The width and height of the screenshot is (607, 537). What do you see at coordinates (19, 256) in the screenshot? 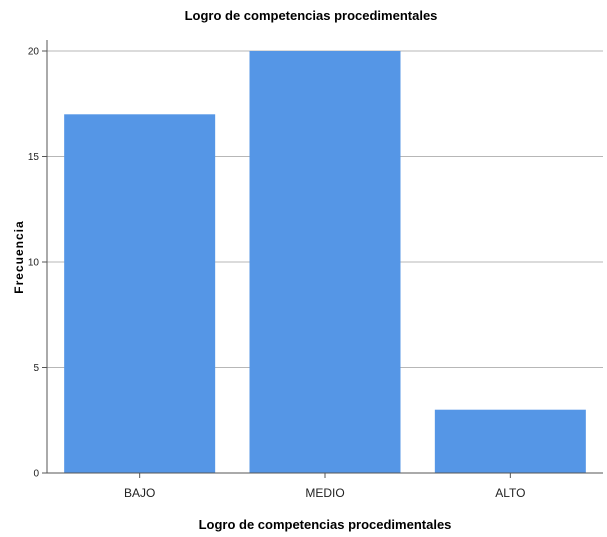
I see `y-axis-title: Frecuencia` at bounding box center [19, 256].